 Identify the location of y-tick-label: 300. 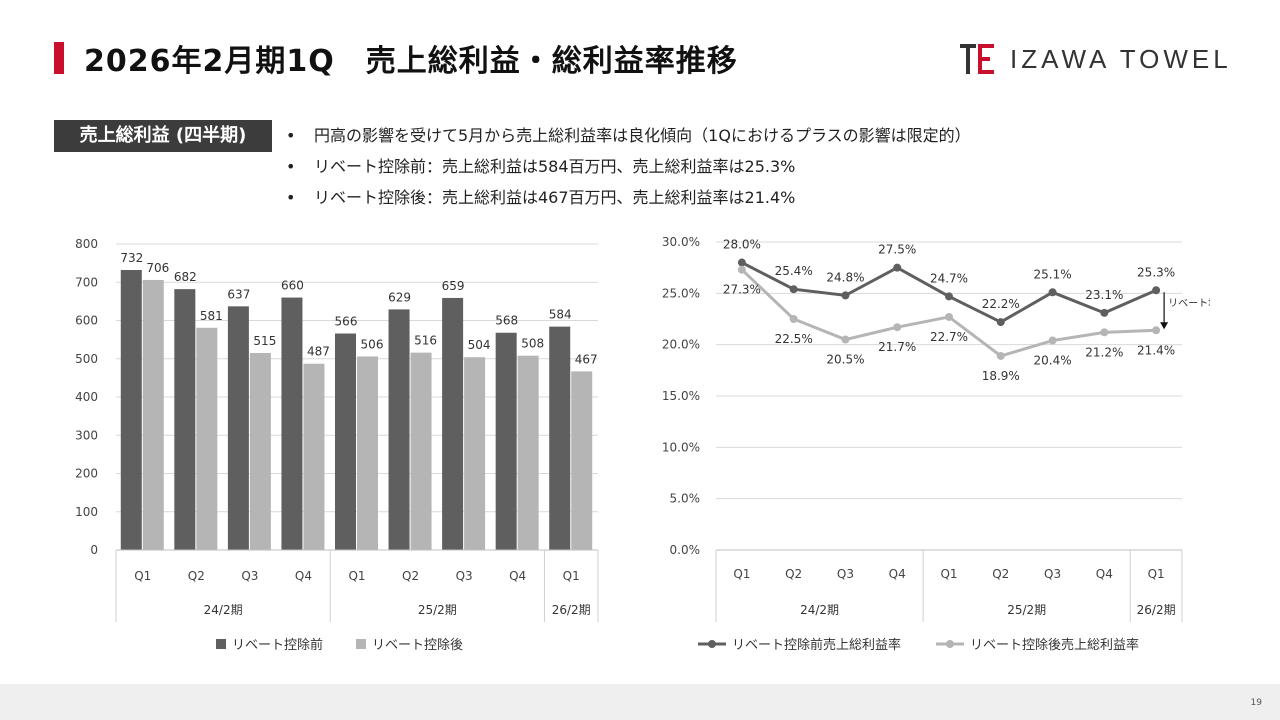
(86, 435).